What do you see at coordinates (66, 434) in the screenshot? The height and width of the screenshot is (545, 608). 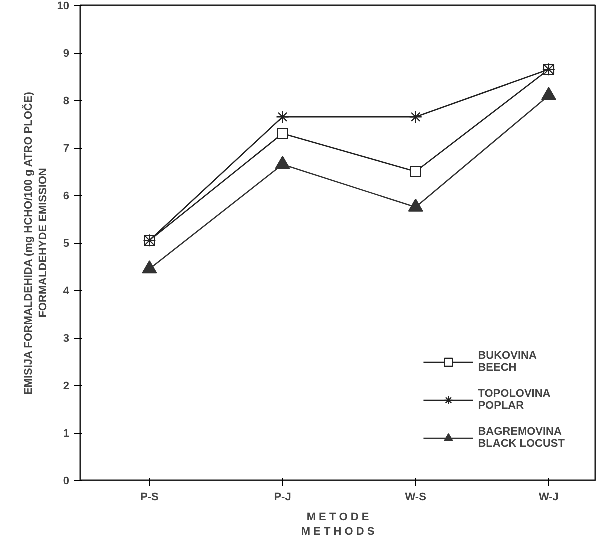 I see `y-tick-label: 1` at bounding box center [66, 434].